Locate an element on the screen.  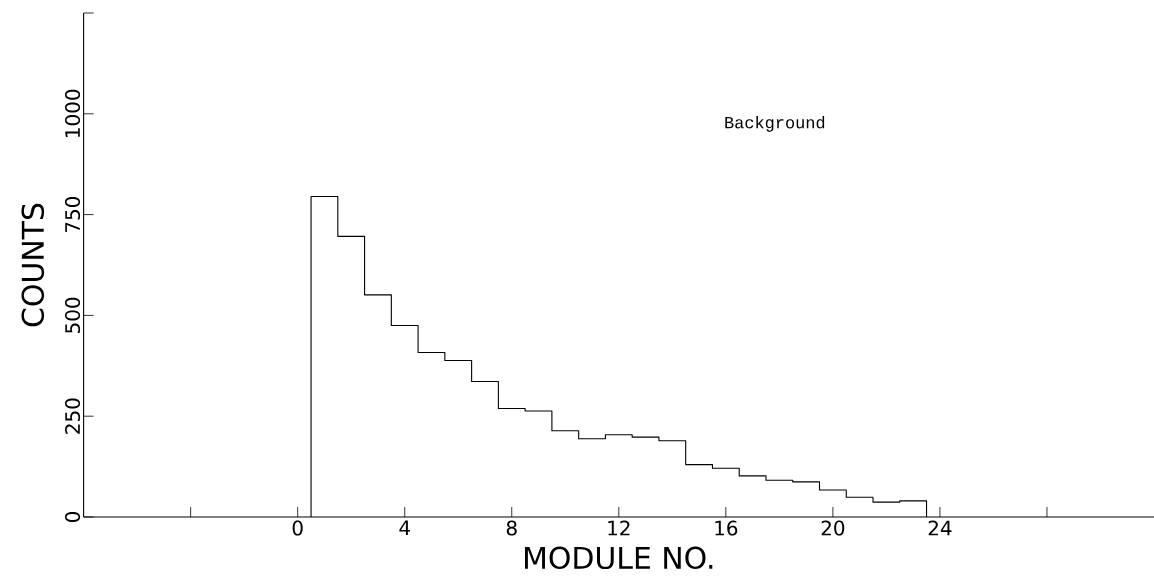
y-tick-label: 0 is located at coordinates (73, 517).